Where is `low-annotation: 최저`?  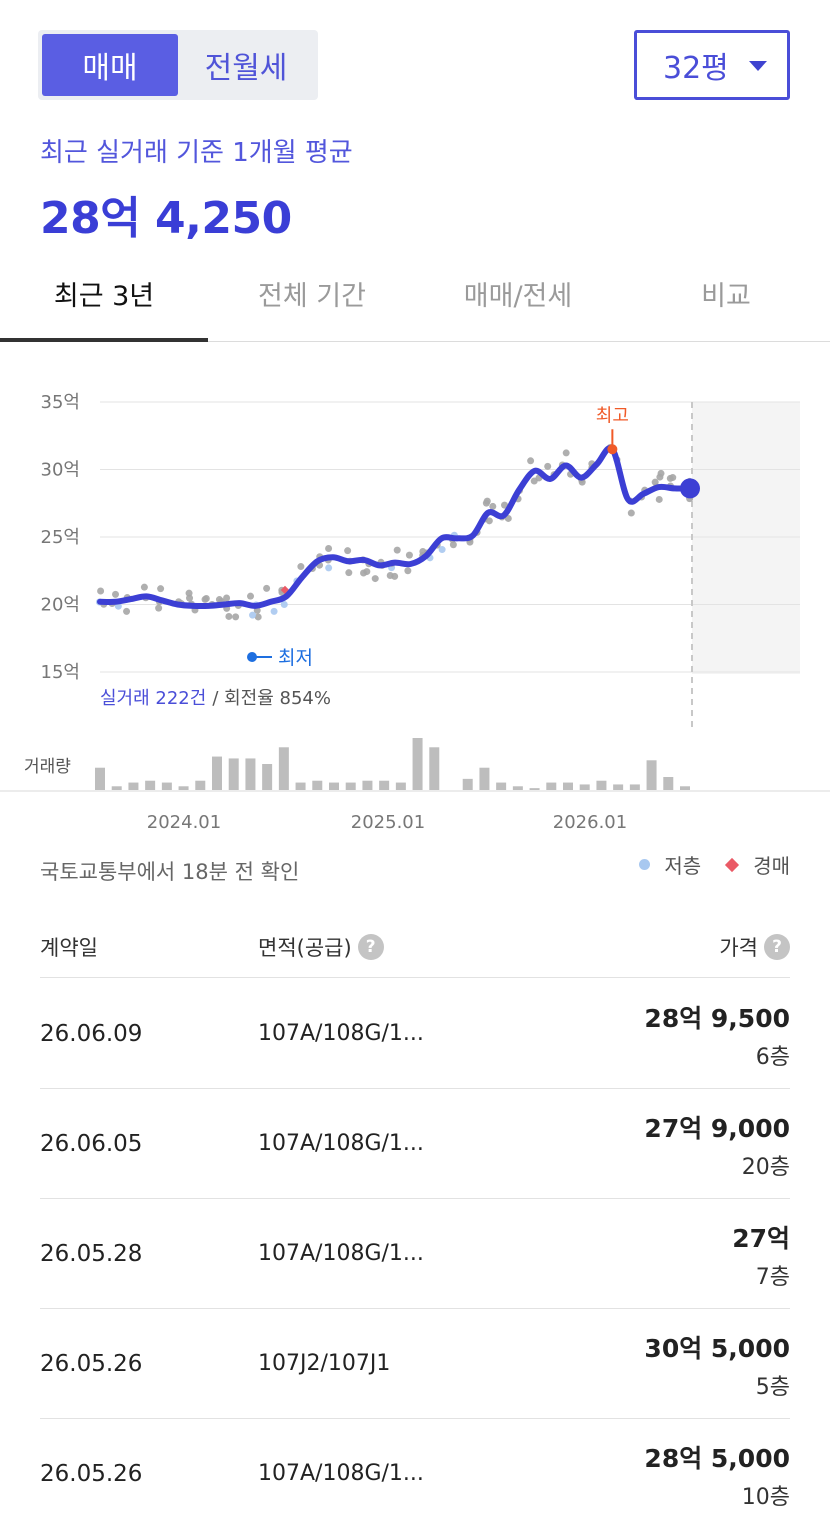
low-annotation: 최저 is located at coordinates (280, 658).